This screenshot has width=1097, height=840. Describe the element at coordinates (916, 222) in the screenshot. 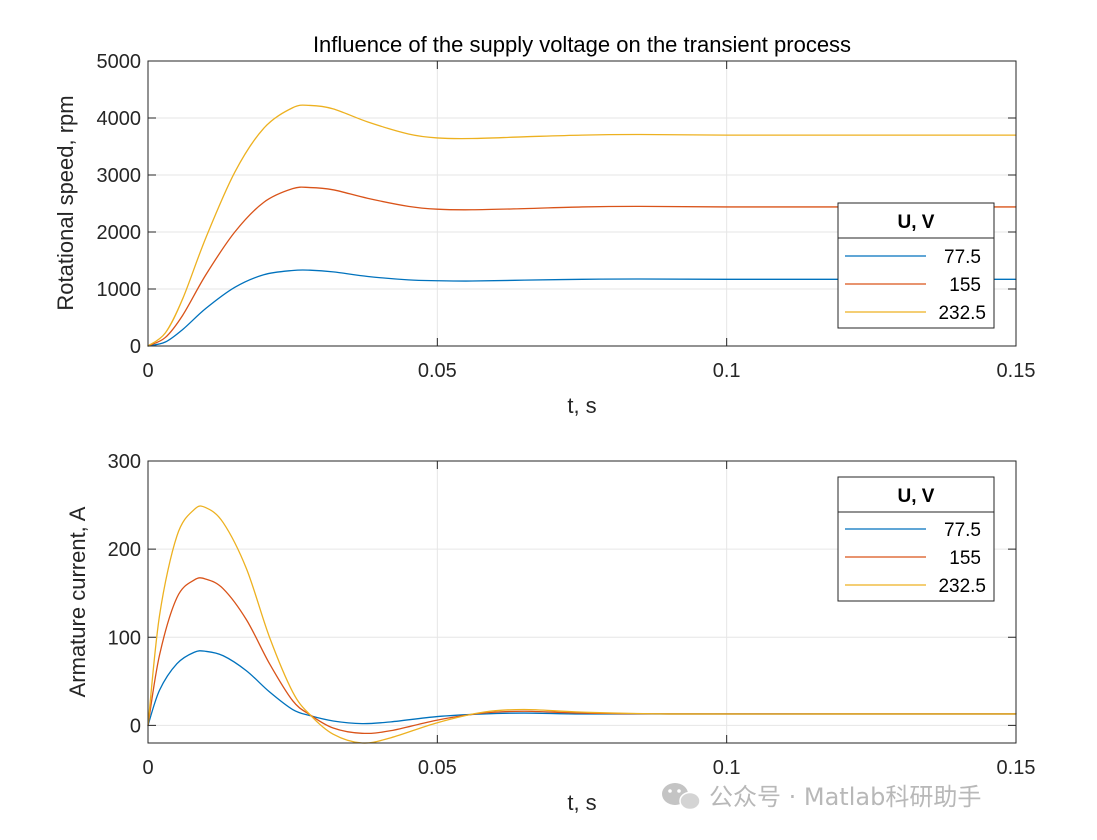

I see `speed-legend-title: U, V` at that location.